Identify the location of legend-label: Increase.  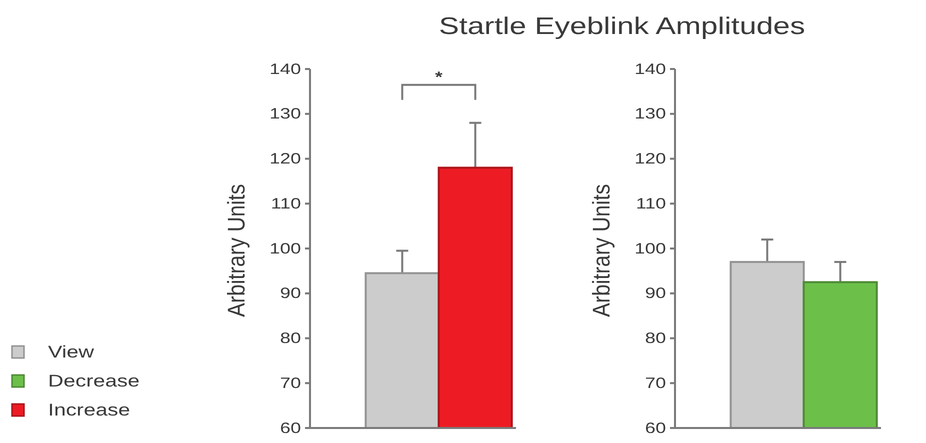
(89, 410).